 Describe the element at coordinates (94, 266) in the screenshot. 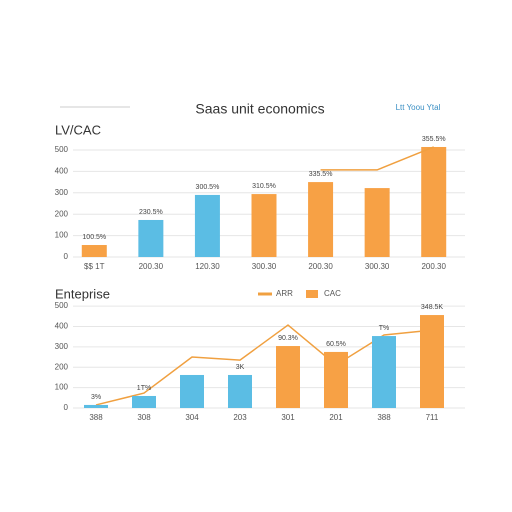

I see `x-tick-label: $$ 1T` at that location.